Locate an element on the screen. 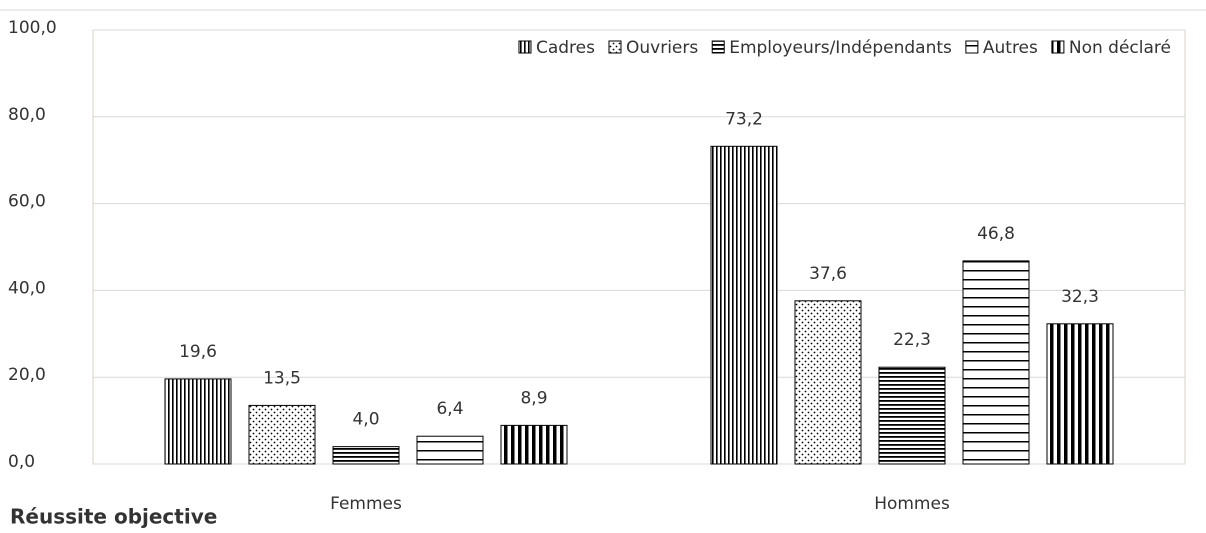 This screenshot has width=1206, height=533. y-tick-label: 20,0 is located at coordinates (27, 375).